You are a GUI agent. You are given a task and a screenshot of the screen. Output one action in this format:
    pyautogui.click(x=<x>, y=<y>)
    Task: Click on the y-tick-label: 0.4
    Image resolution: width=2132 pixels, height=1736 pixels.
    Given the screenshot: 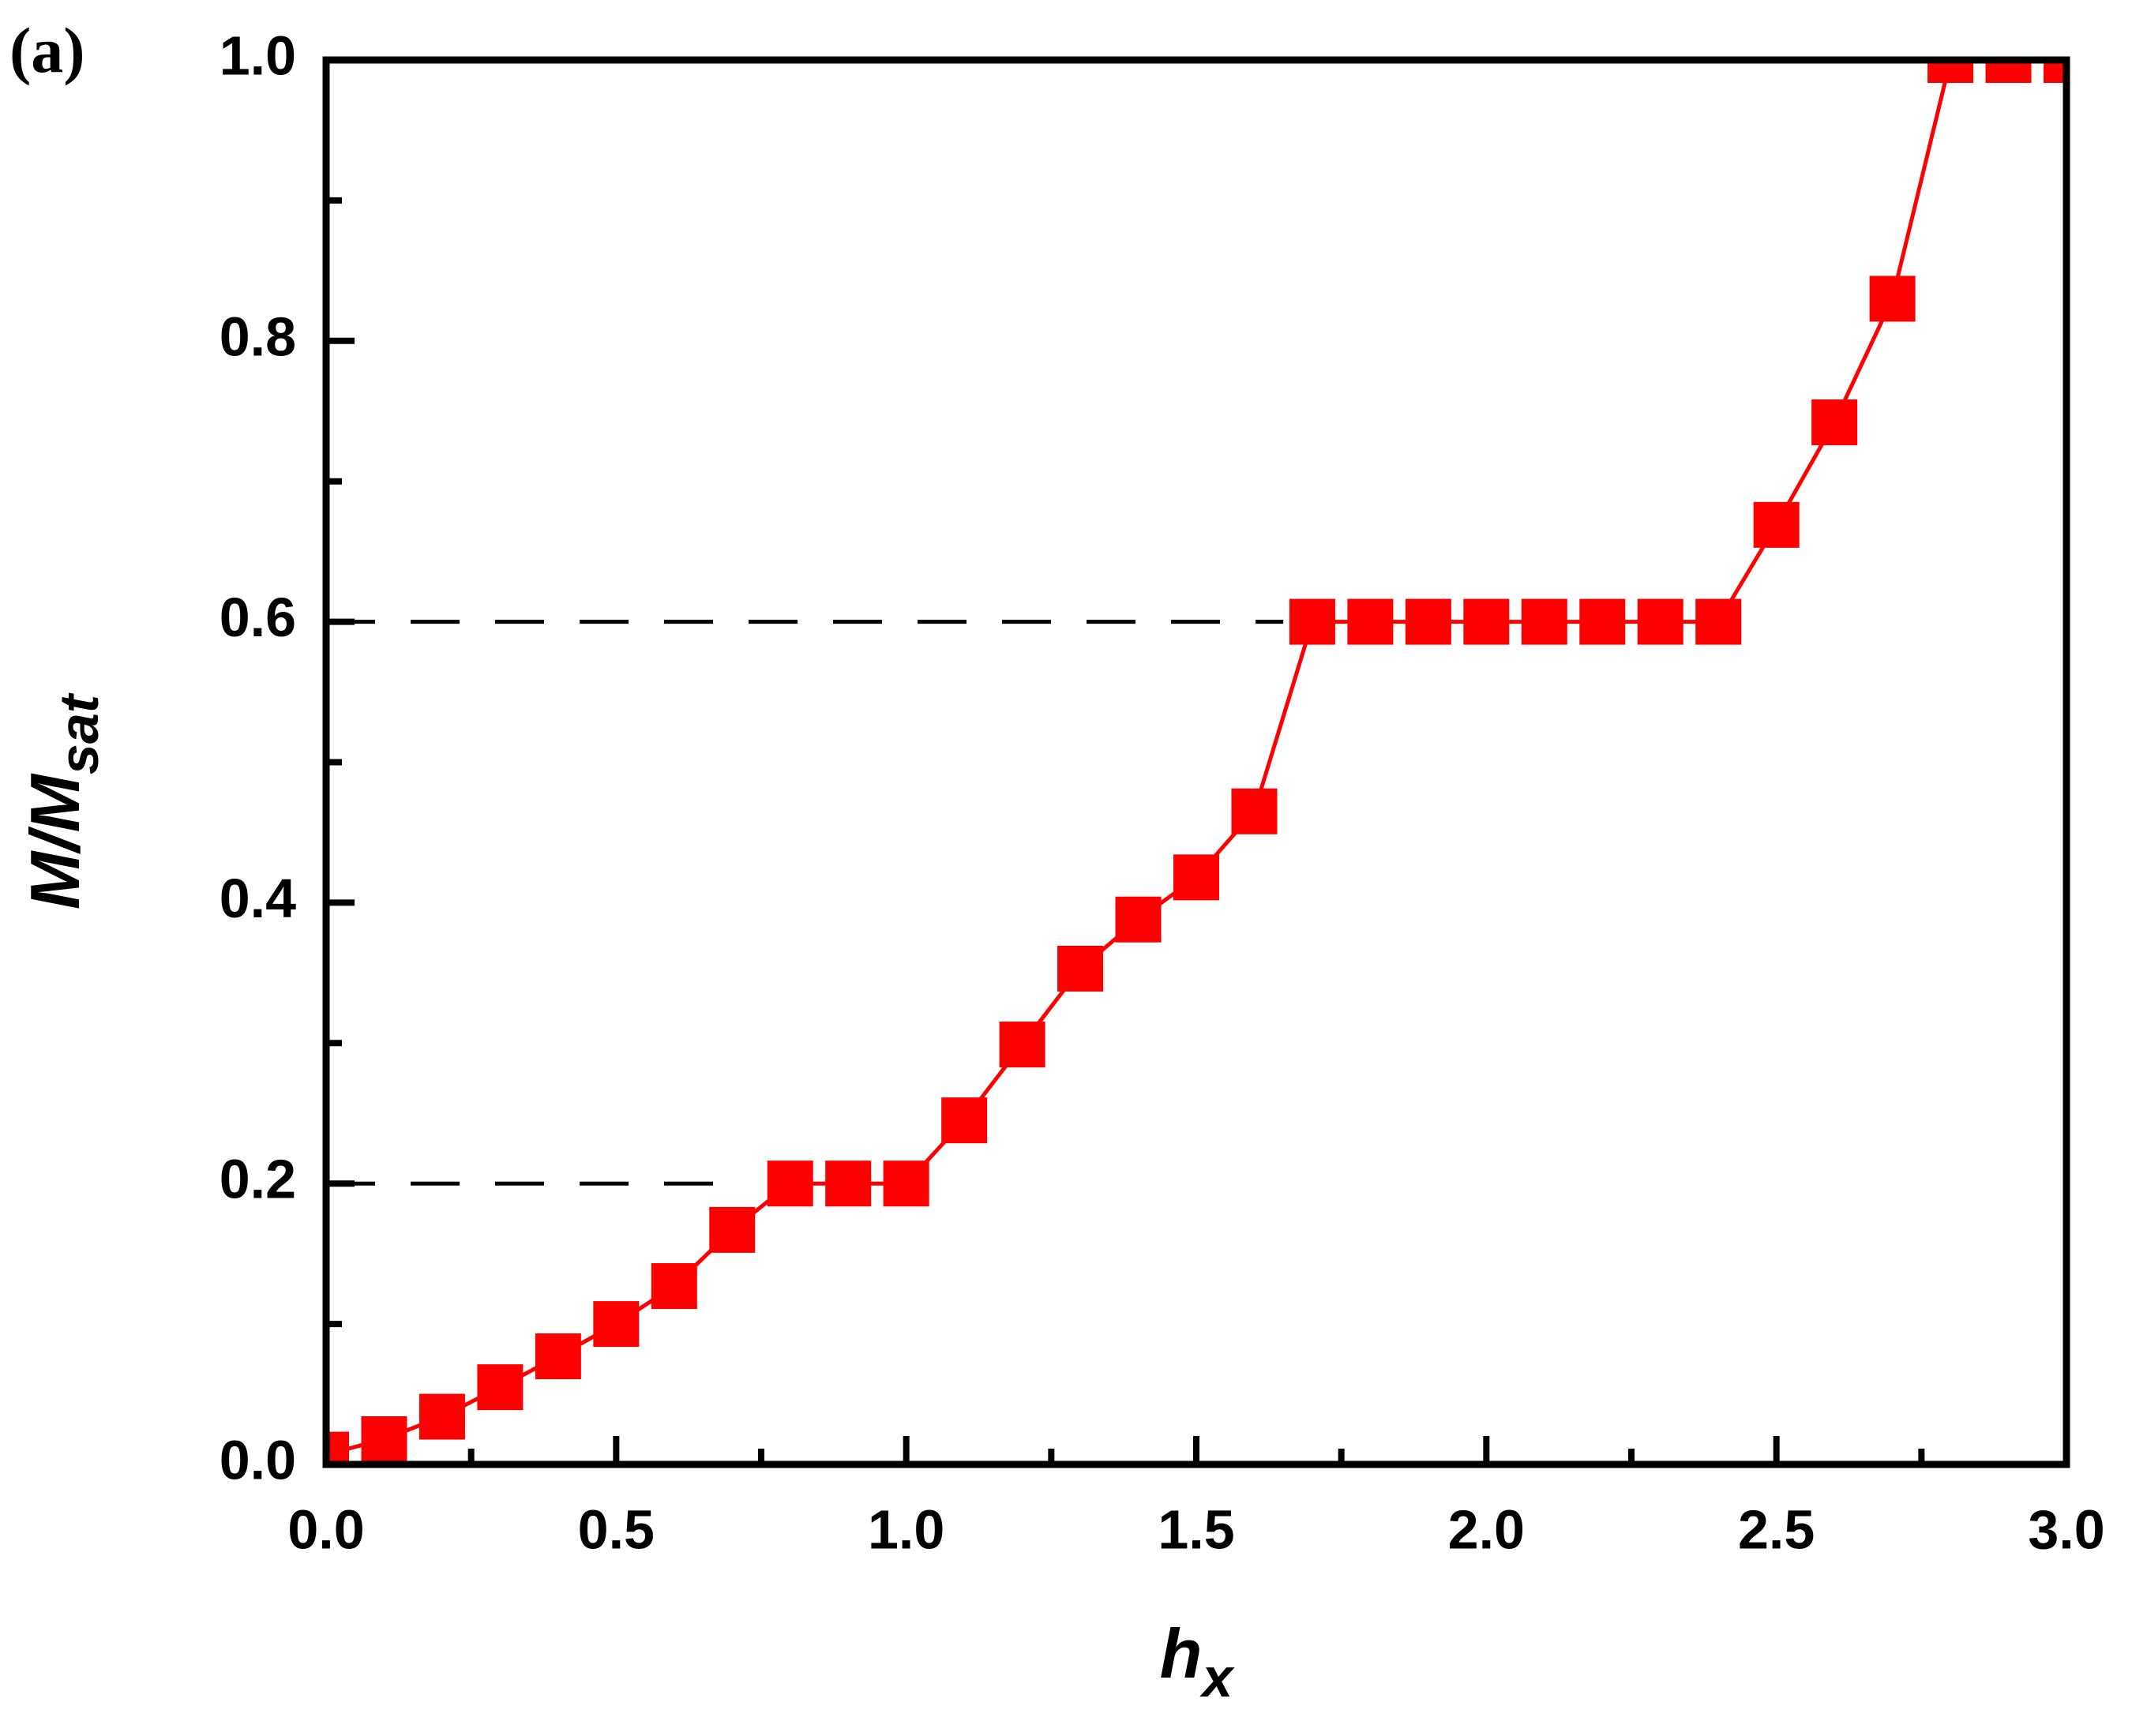 What is the action you would take?
    pyautogui.click(x=258, y=899)
    